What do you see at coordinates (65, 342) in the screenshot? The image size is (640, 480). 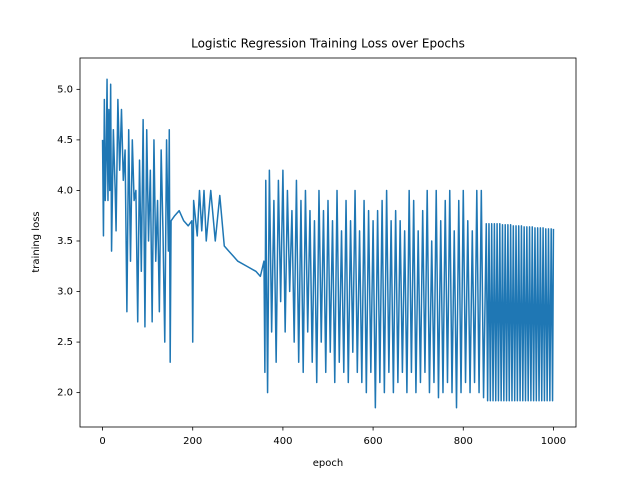 I see `y-tick-label: 2.5` at bounding box center [65, 342].